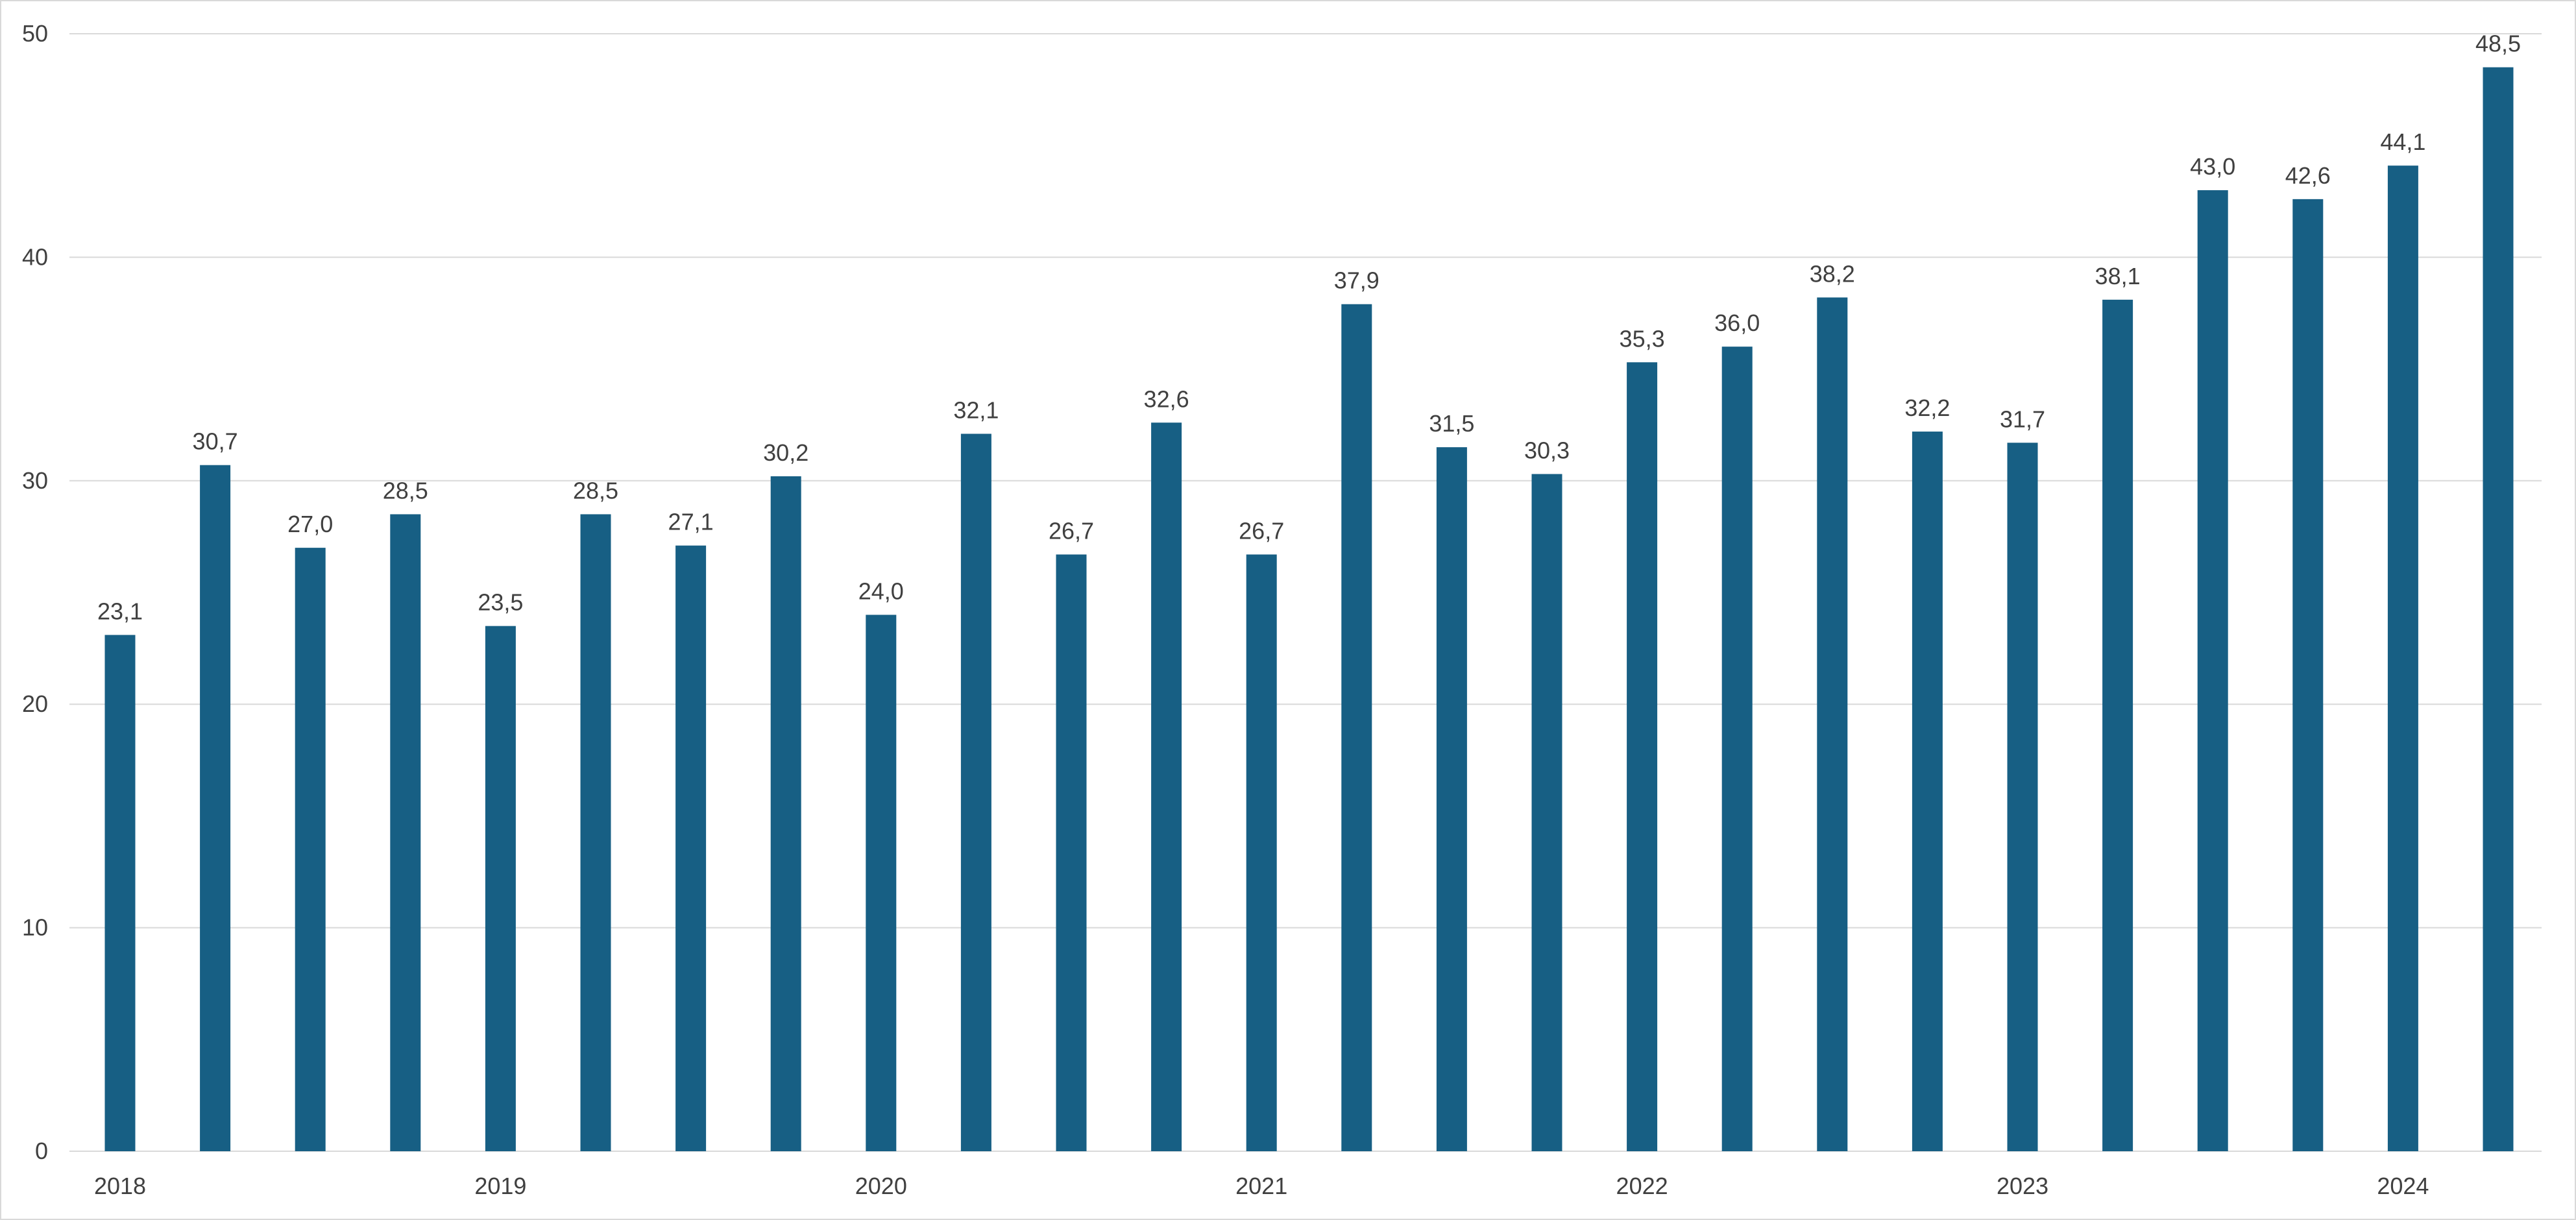 This screenshot has height=1220, width=2576. I want to click on y-tick-label-30: 30, so click(35, 480).